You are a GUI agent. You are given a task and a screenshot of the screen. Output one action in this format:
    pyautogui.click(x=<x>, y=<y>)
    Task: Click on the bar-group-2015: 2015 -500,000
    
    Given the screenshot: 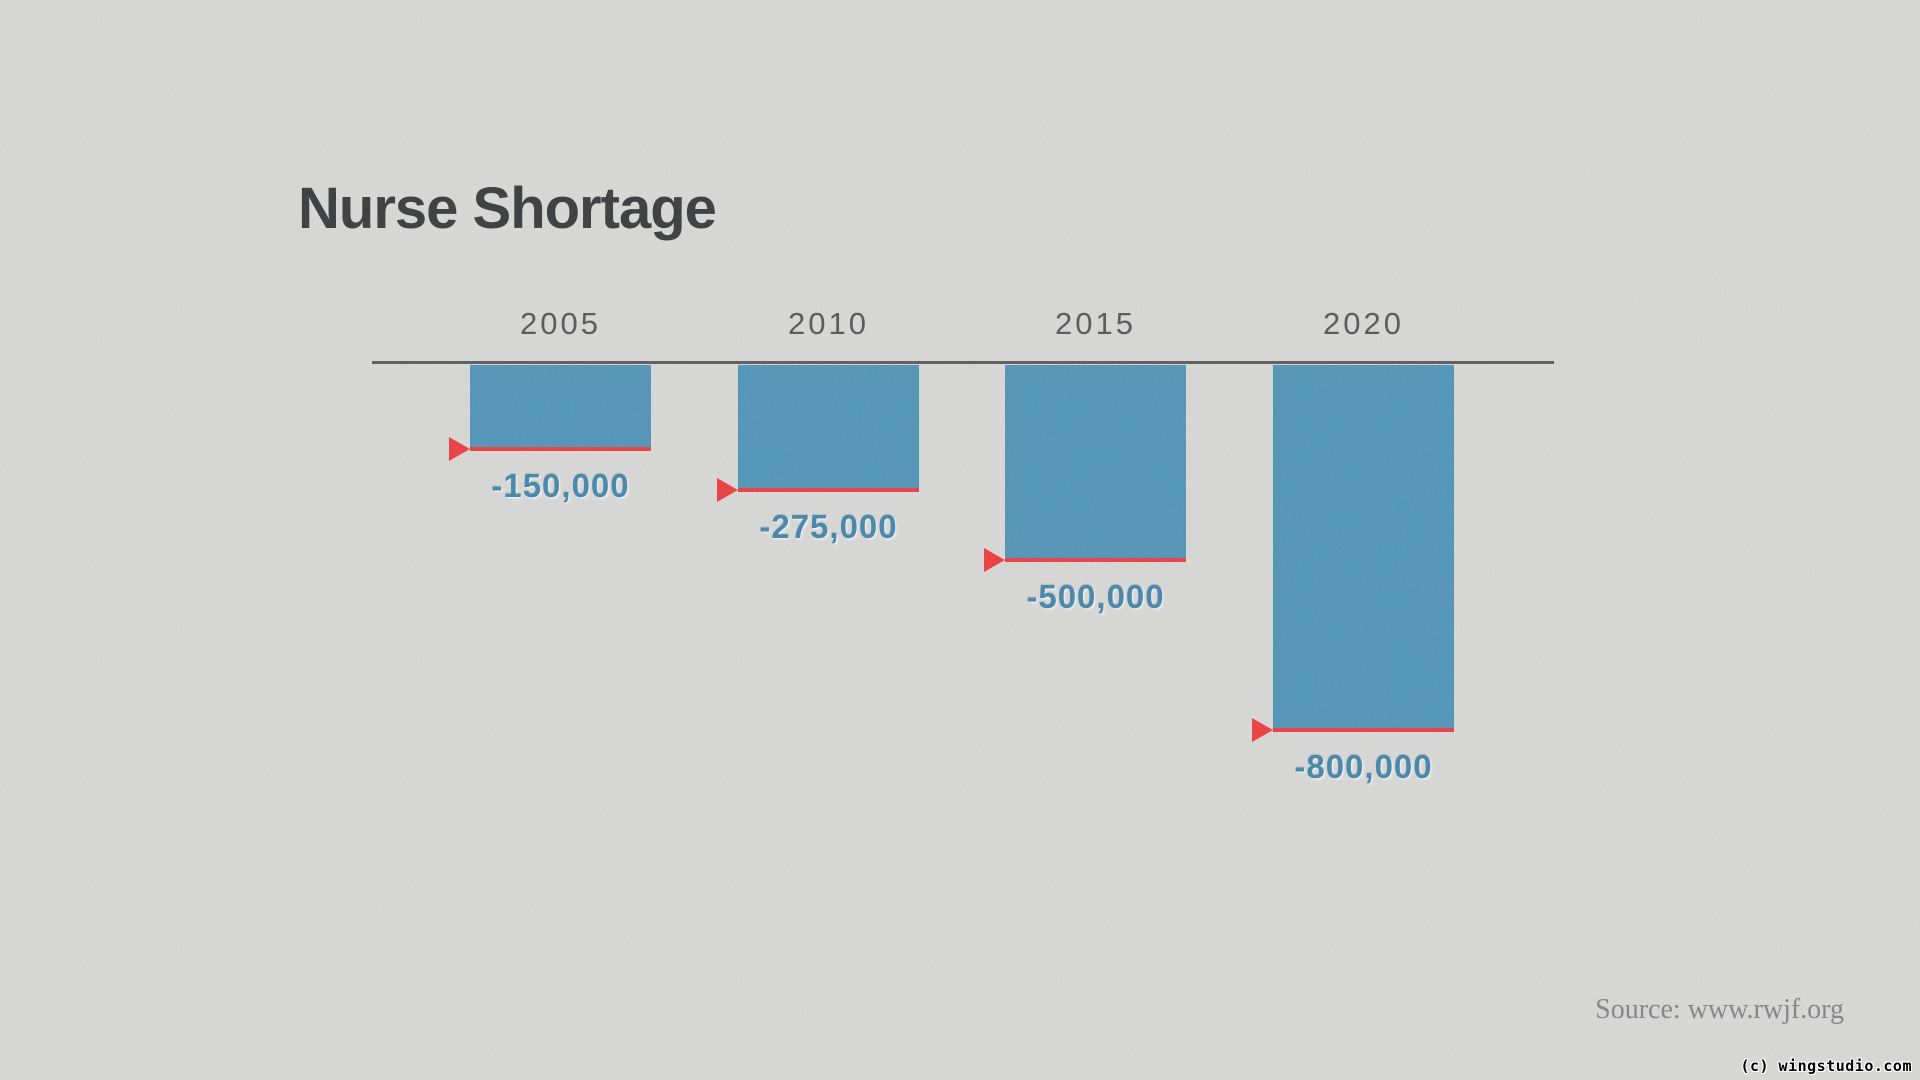 What is the action you would take?
    pyautogui.click(x=1085, y=460)
    